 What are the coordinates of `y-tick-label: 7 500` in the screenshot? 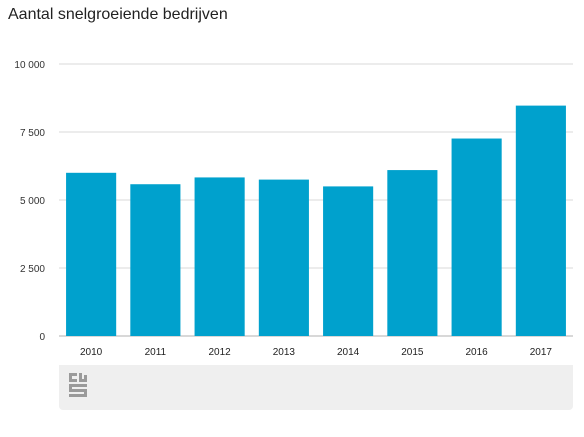 It's located at (32, 133).